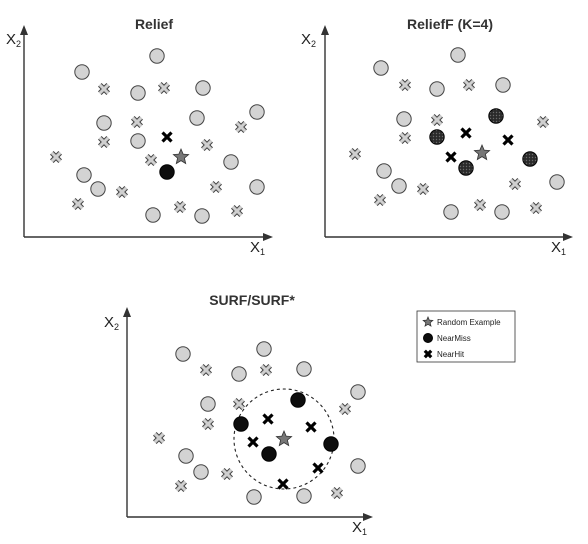 Image resolution: width=588 pixels, height=544 pixels. Describe the element at coordinates (450, 24) in the screenshot. I see `panel-title: ReliefF (K=4)` at that location.